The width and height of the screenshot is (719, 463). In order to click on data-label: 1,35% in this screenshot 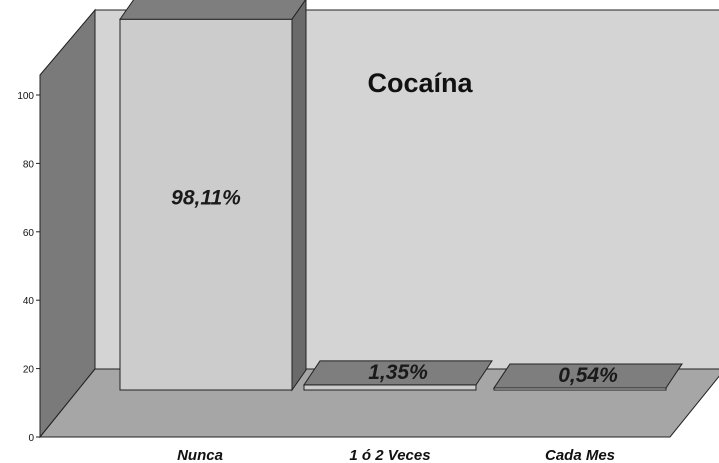, I will do `click(398, 372)`.